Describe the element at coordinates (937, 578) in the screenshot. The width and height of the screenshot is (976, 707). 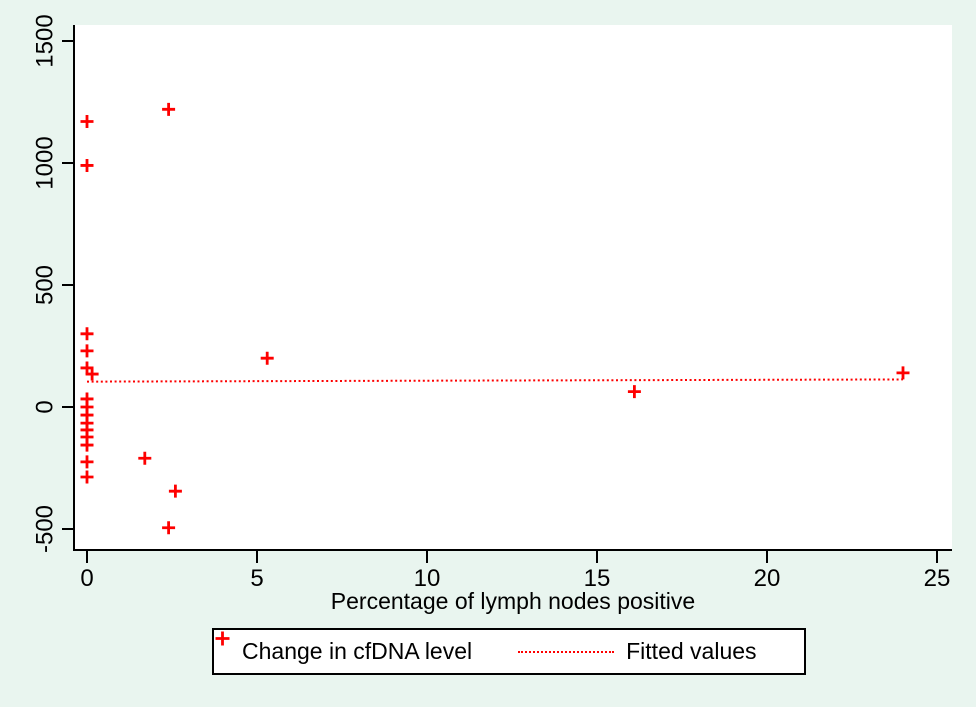
I see `x-tick-label: 25` at that location.